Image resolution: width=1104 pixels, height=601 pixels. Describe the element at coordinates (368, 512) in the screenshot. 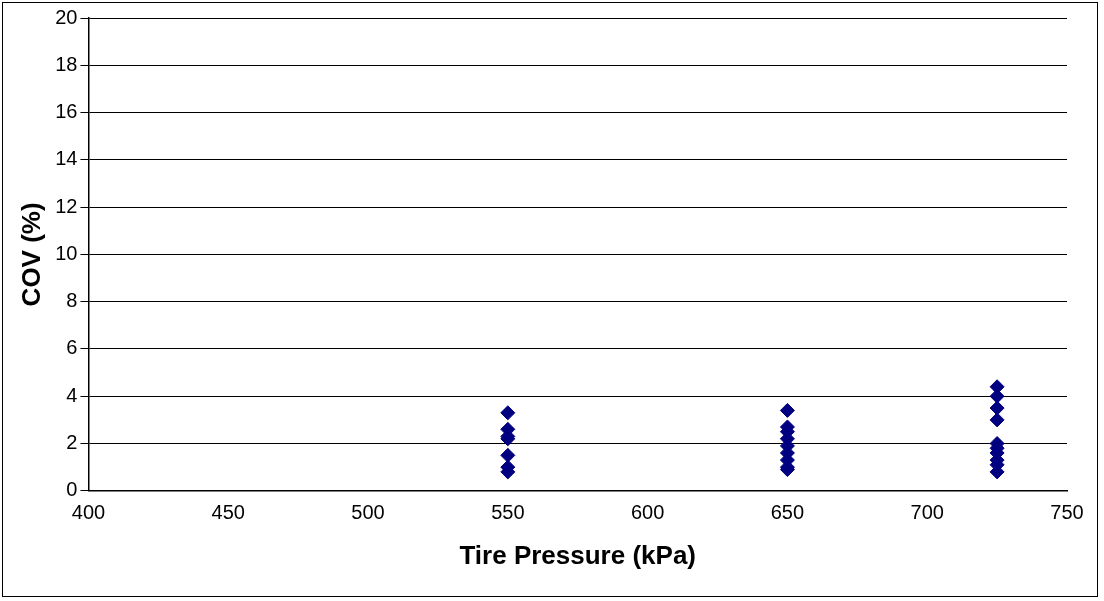

I see `x-tick-label: 500` at that location.